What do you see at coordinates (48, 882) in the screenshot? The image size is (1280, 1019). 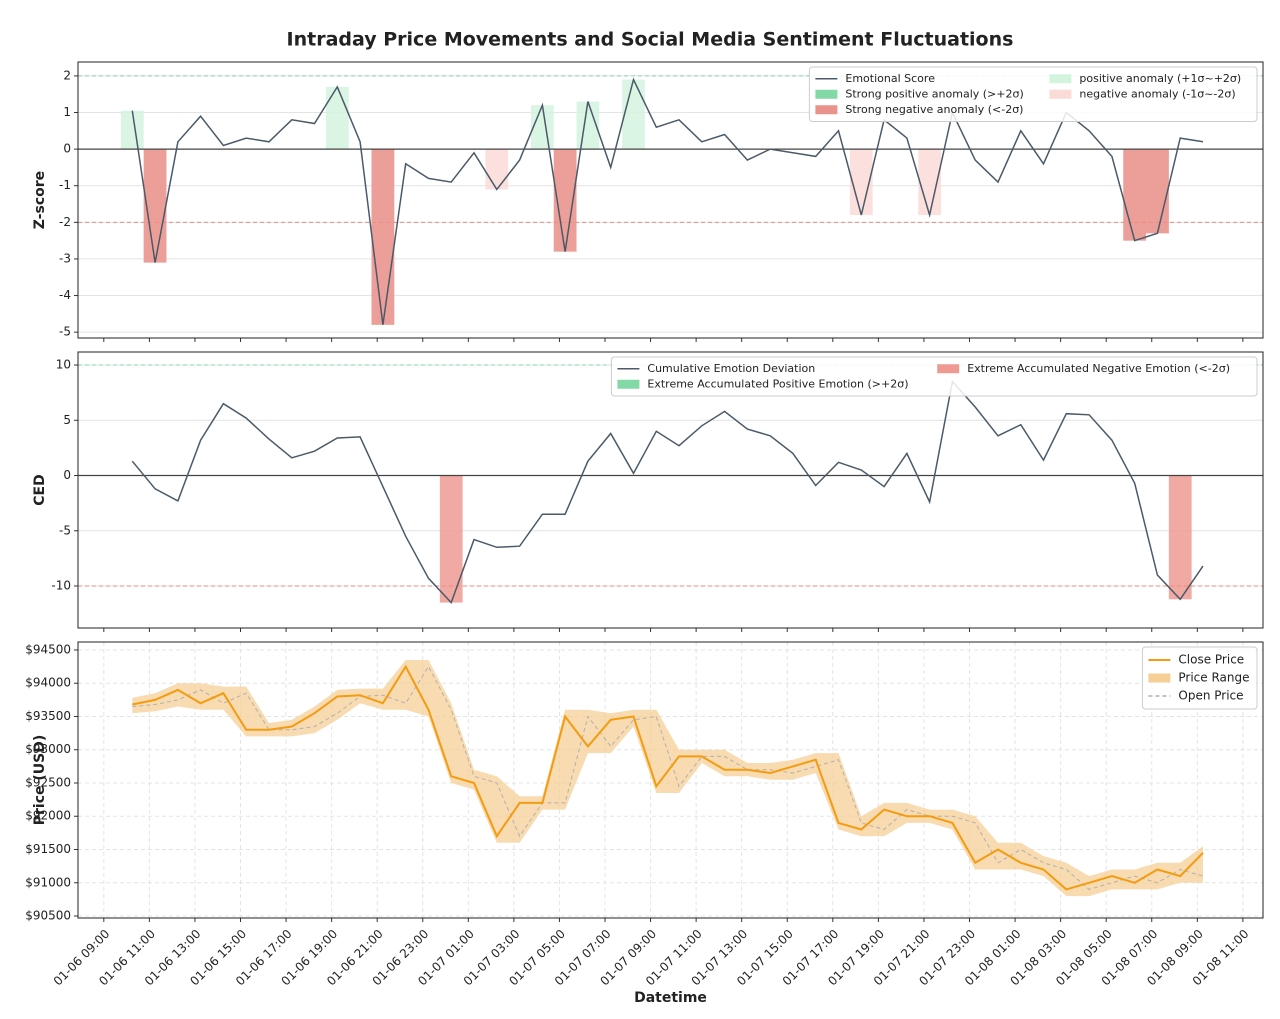 I see `y-tick-label: $91000` at bounding box center [48, 882].